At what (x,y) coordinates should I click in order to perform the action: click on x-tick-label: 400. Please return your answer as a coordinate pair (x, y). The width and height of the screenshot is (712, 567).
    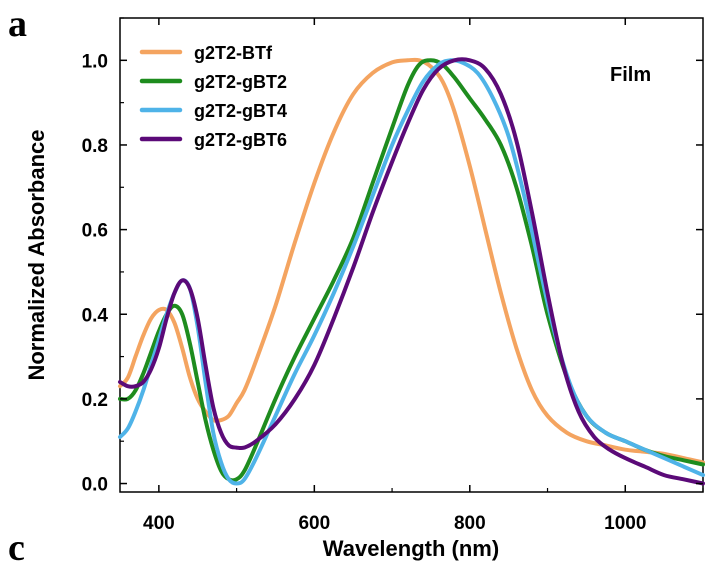
    Looking at the image, I should click on (159, 523).